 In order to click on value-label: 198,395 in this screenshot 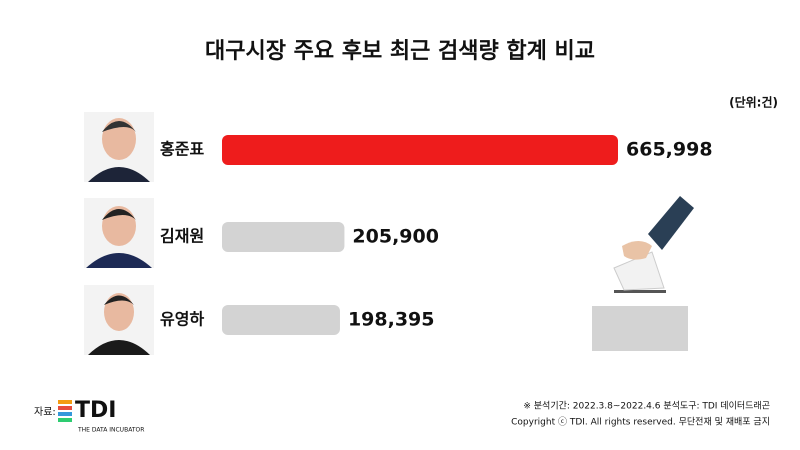, I will do `click(391, 320)`.